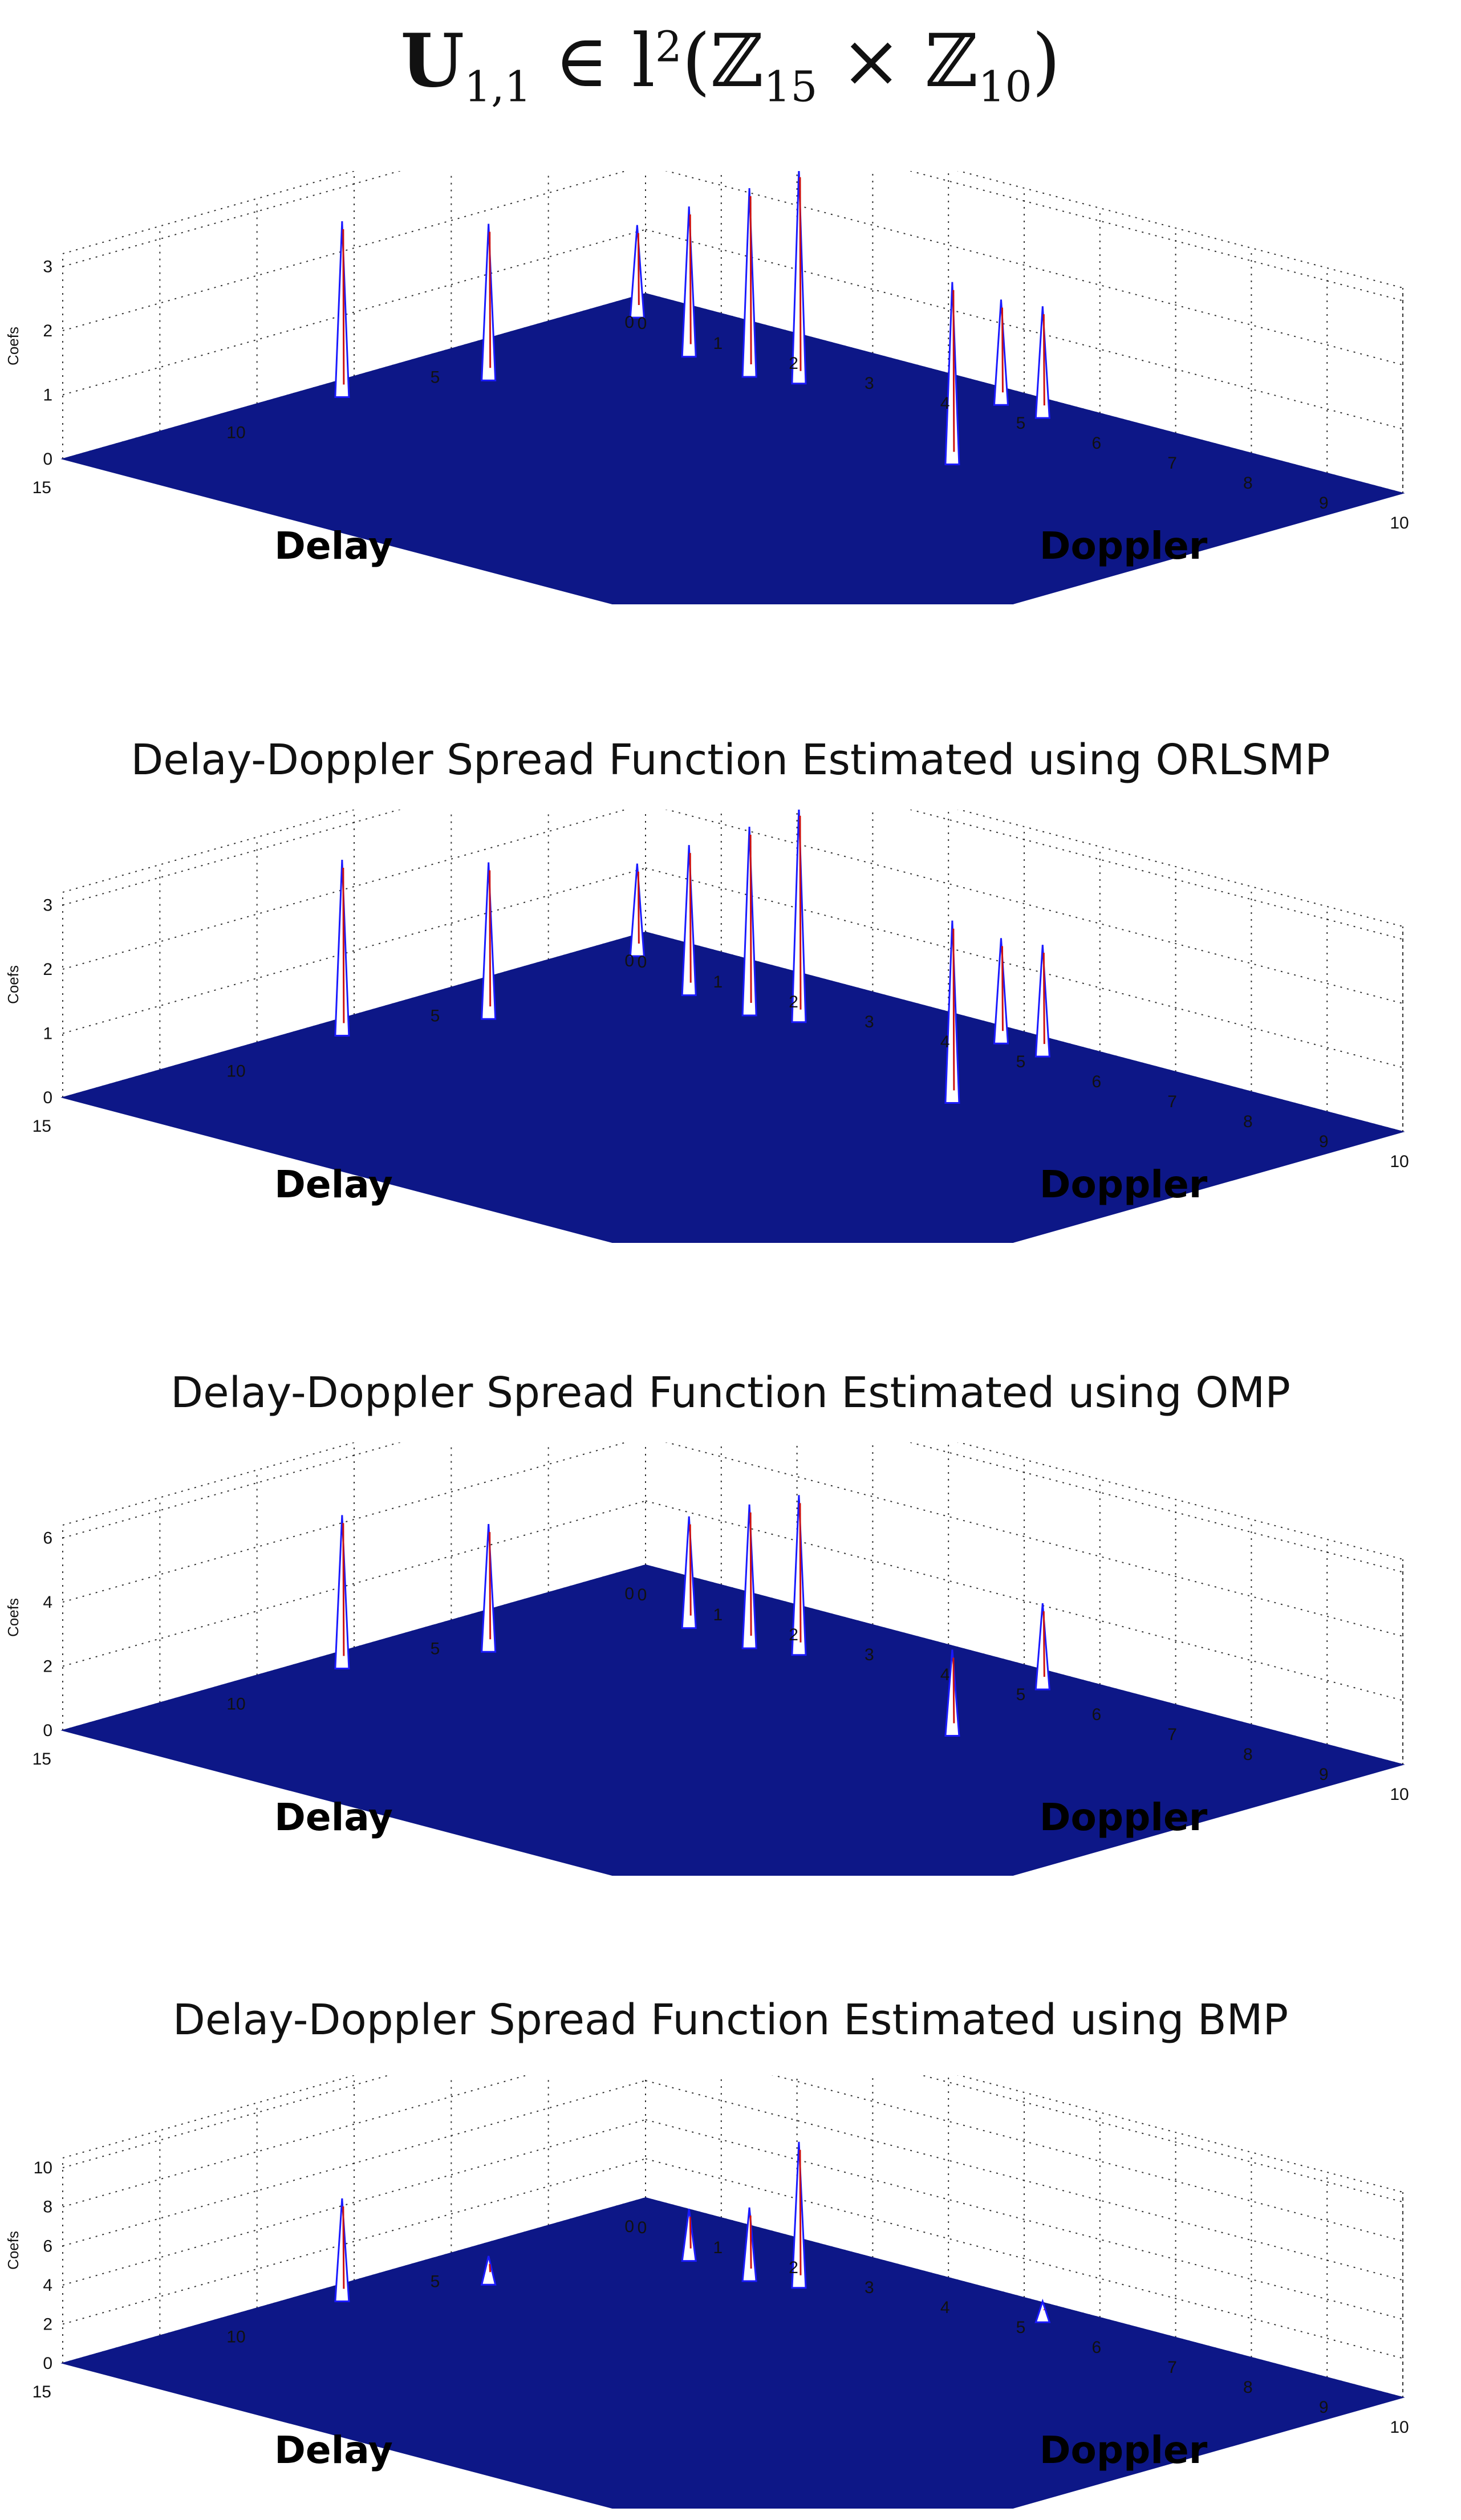  I want to click on x-tick-label: 2, so click(793, 363).